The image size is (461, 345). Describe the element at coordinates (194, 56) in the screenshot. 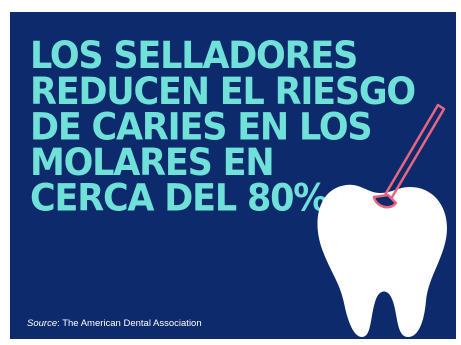

I see `headline-line-1: LOS SELLADORES` at that location.